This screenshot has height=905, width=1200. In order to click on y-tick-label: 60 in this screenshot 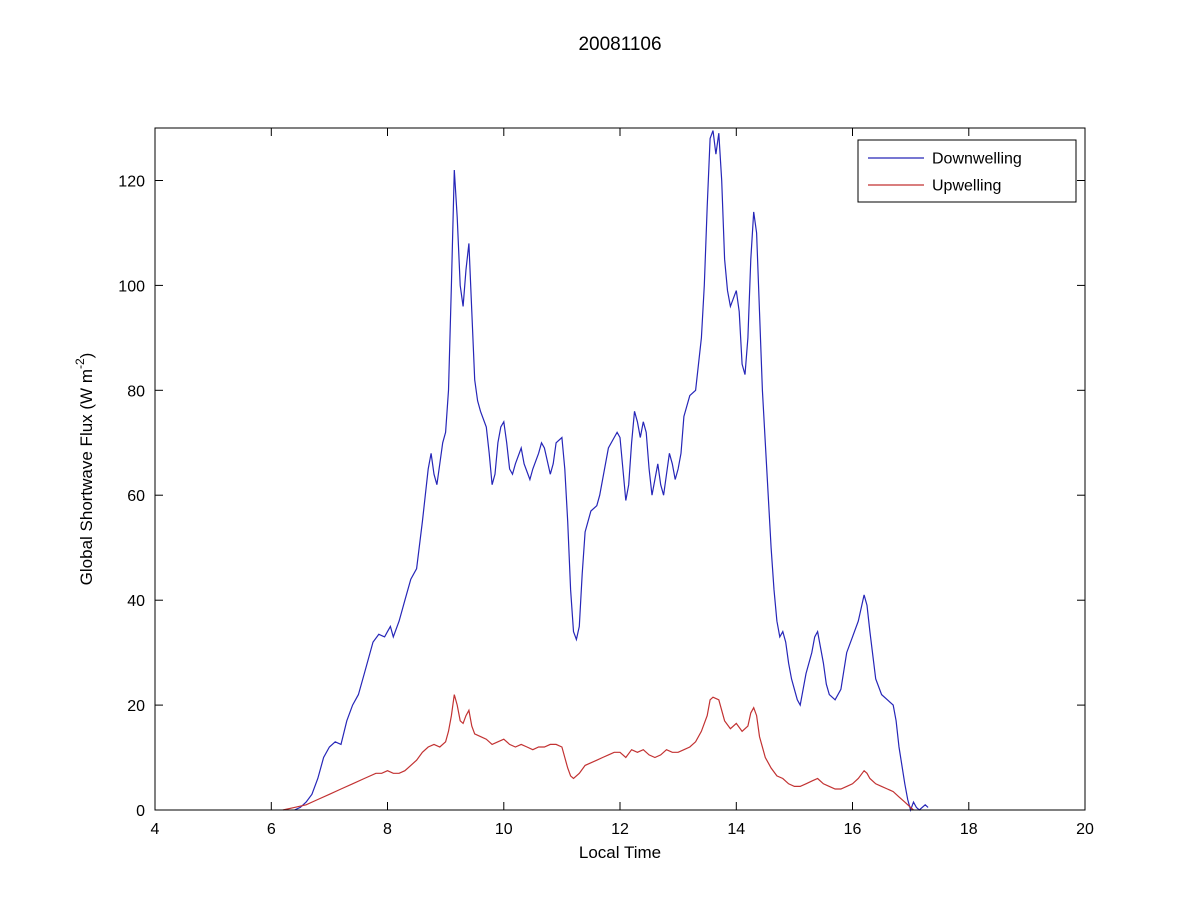, I will do `click(136, 496)`.